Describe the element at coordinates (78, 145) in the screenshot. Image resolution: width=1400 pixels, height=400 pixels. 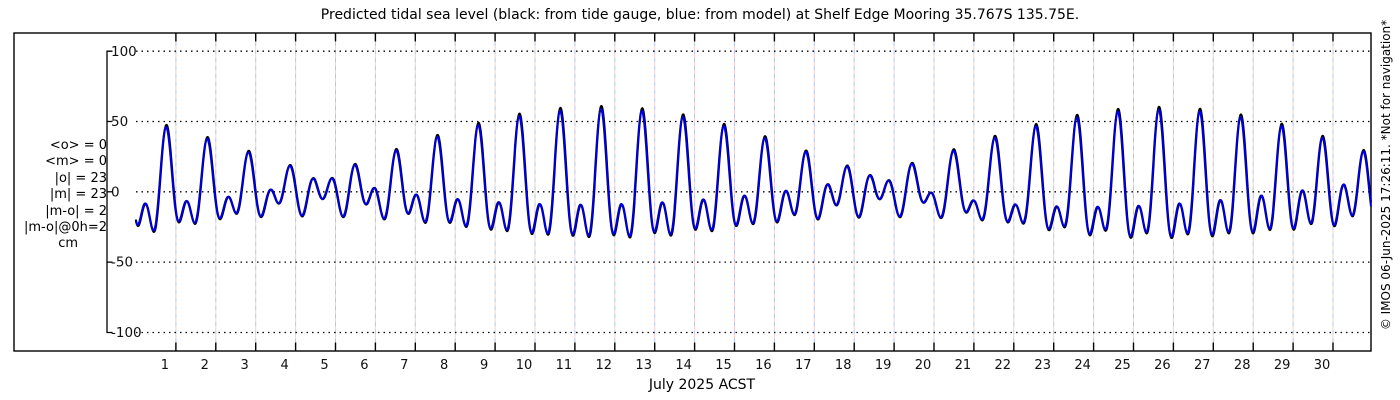
I see `stat-mean-obs: <o> = 0` at that location.